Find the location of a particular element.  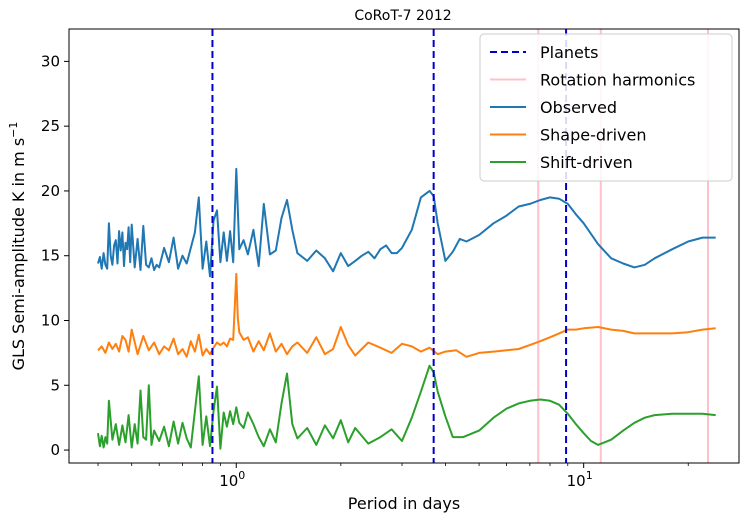

x-tick-label-10: 10¹ is located at coordinates (580, 479).